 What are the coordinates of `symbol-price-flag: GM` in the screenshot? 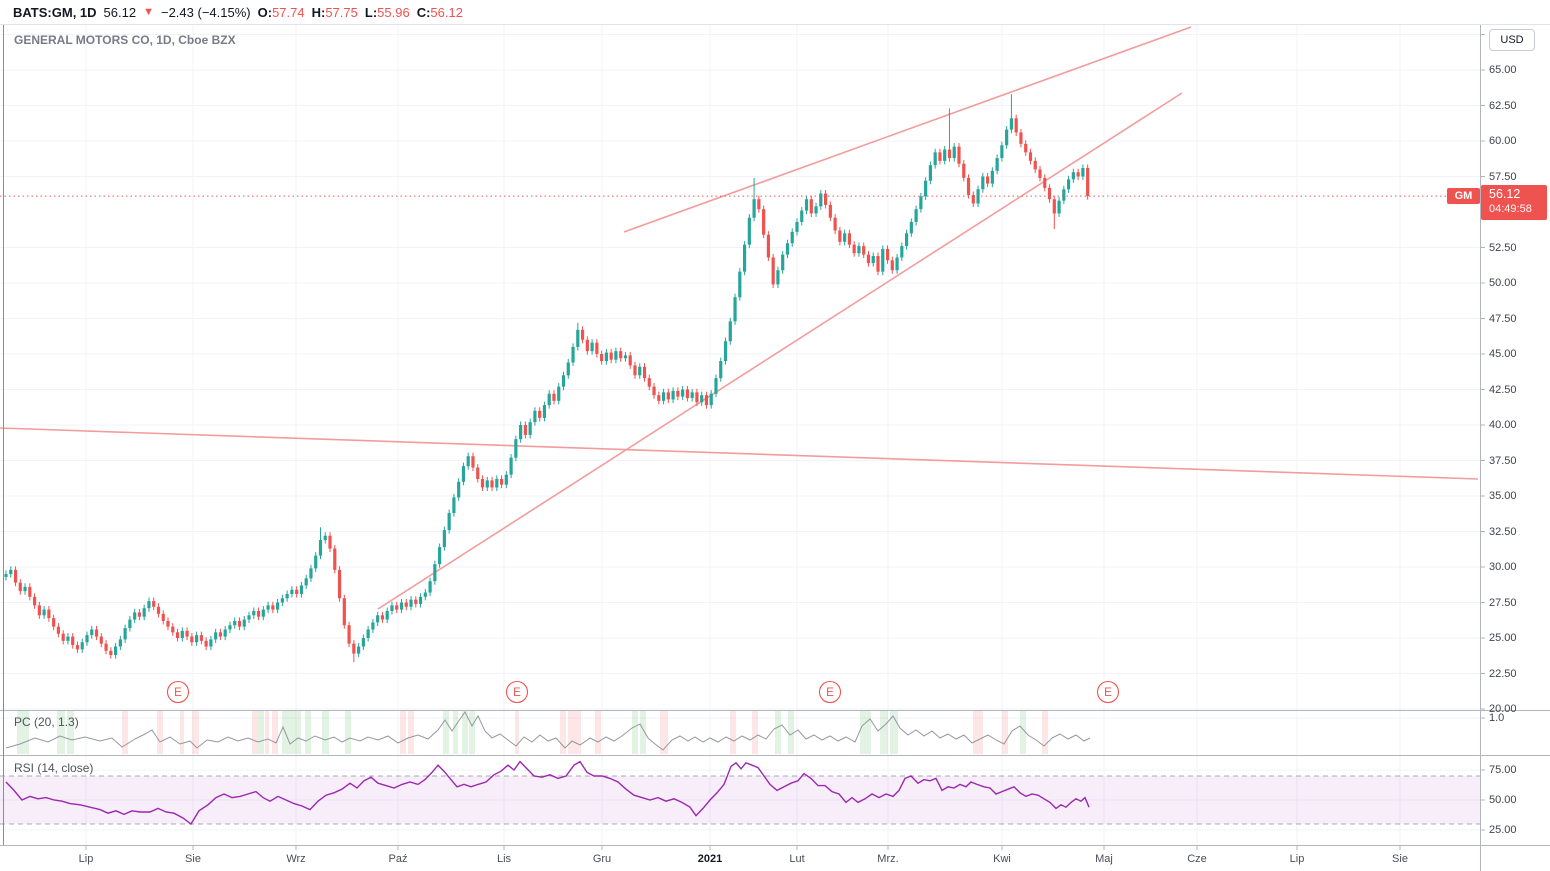 It's located at (1463, 196).